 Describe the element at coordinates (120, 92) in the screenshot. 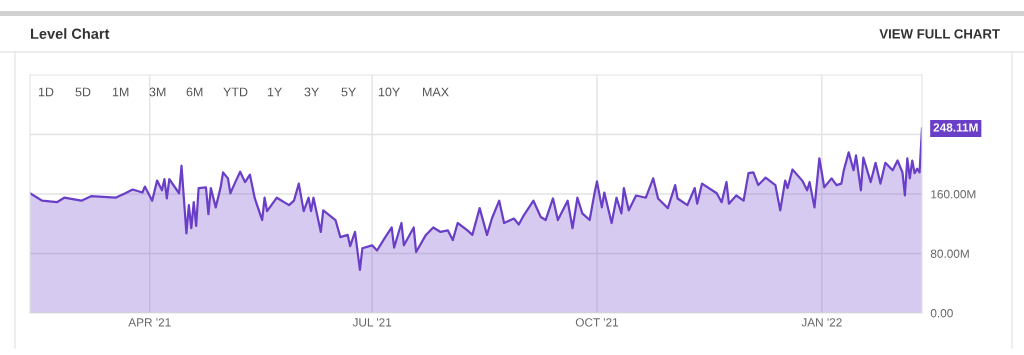

I see `annotation: 1M` at that location.